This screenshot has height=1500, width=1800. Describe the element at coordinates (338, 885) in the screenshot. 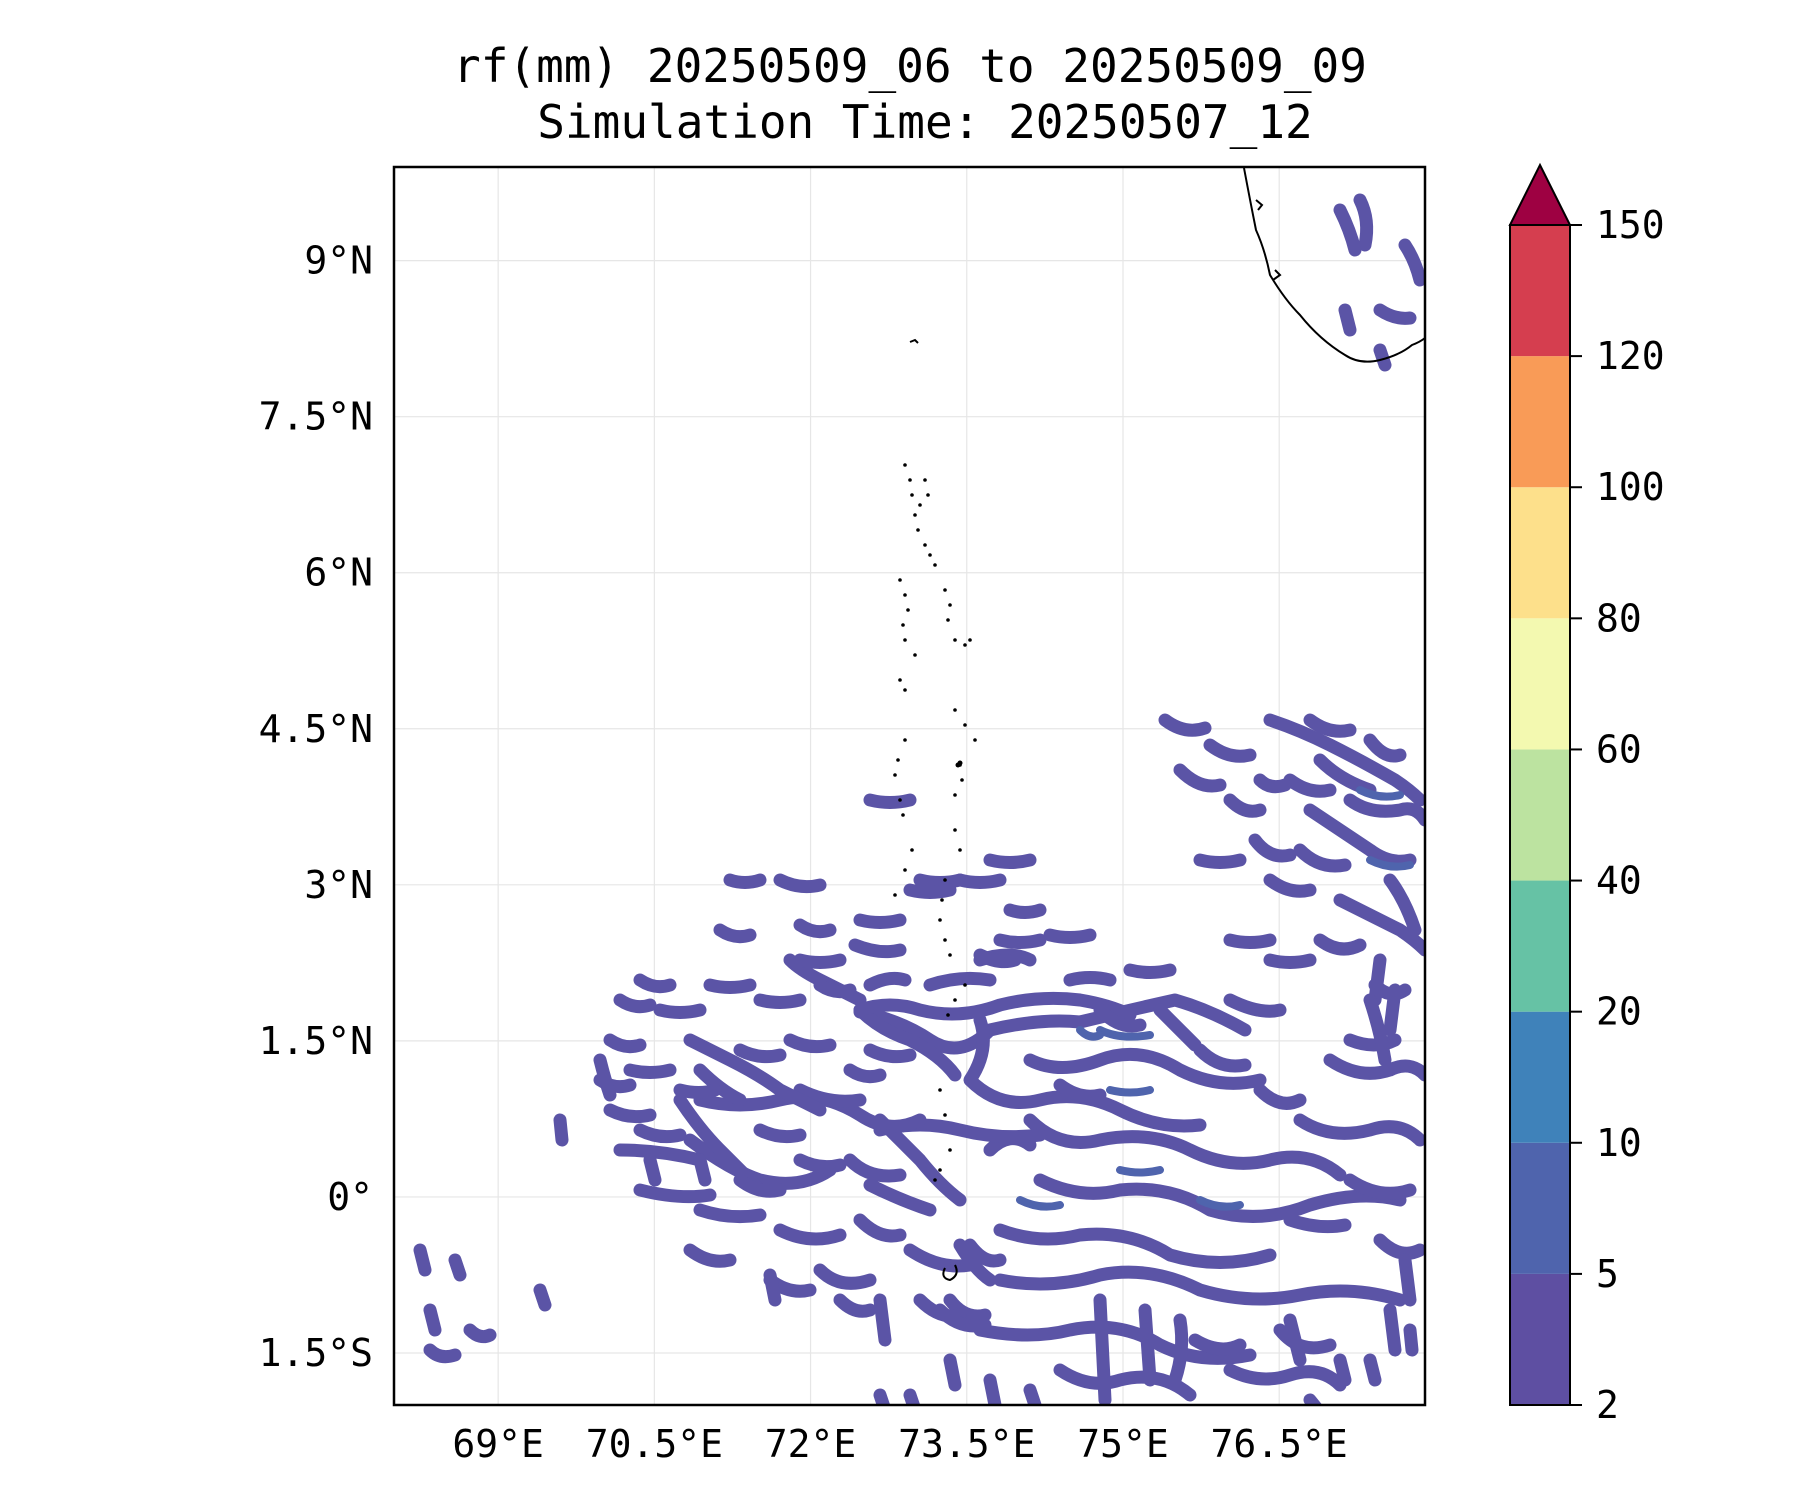

I see `lat-tick-label: 3°N` at that location.